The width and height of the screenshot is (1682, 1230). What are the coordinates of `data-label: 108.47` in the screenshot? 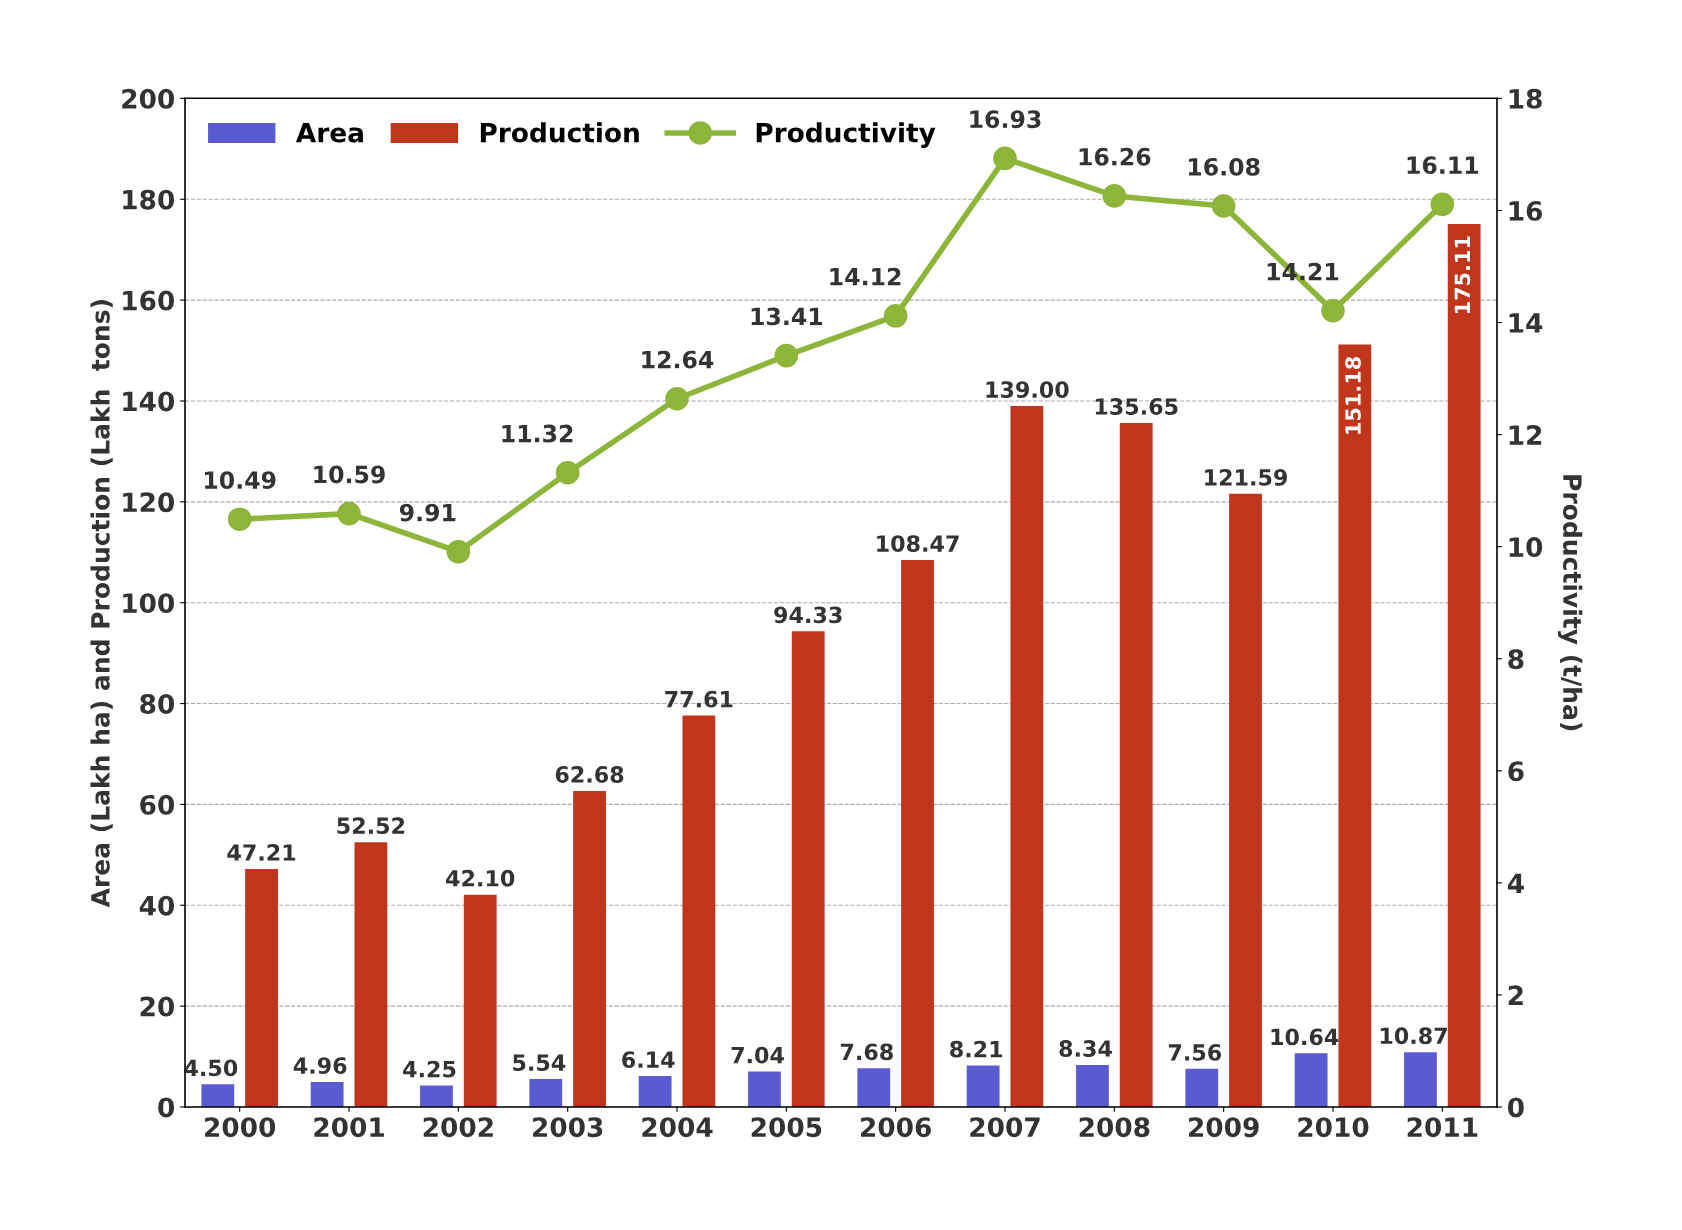 It's located at (918, 543).